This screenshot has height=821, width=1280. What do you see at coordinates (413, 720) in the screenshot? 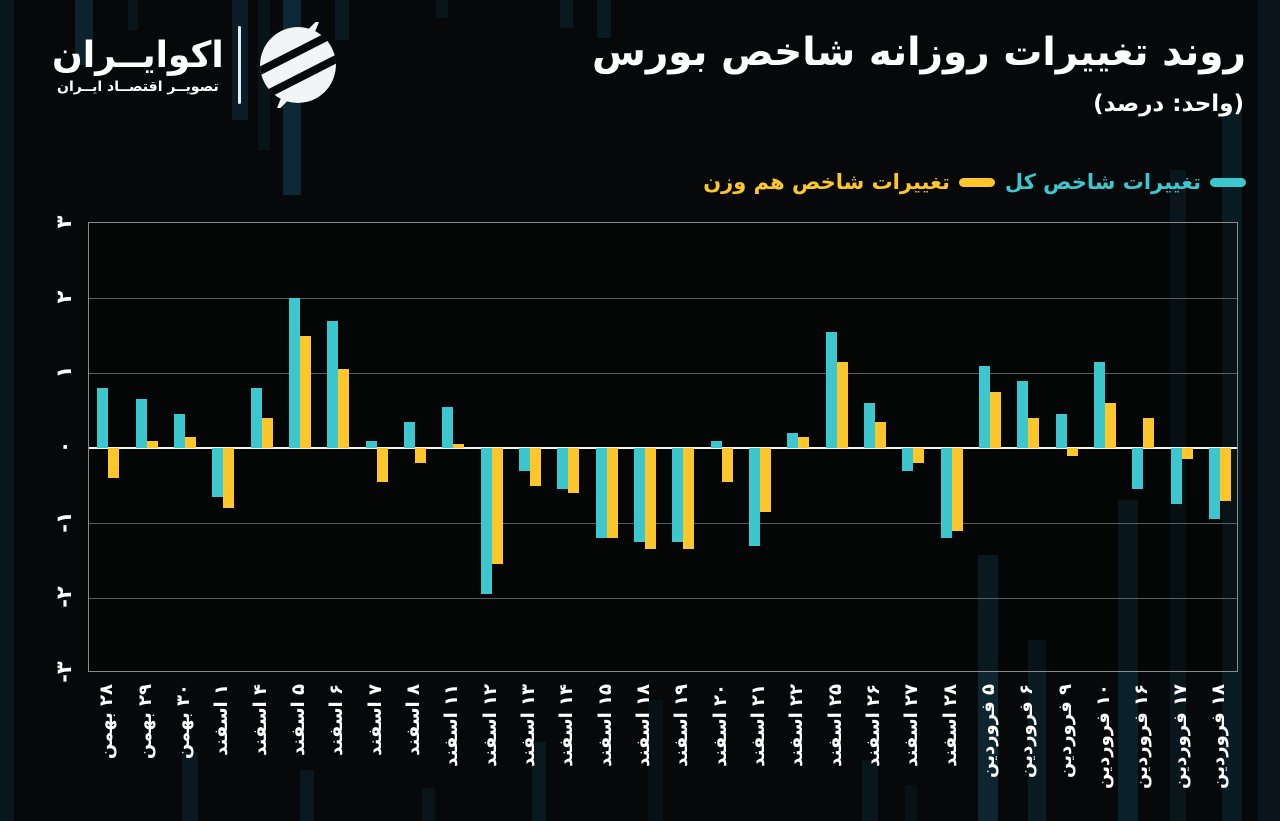
I see `x-tick-label: ۸ اسفند` at bounding box center [413, 720].